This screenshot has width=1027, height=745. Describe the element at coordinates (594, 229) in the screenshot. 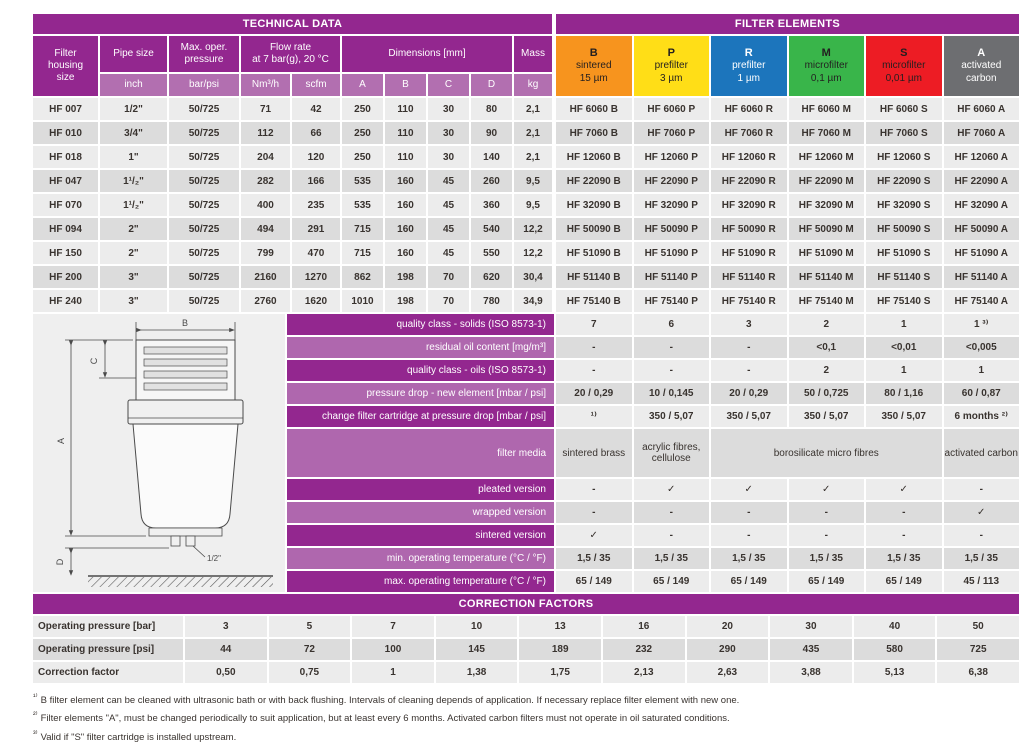

I see `element-part-number: HF 50090 B` at that location.